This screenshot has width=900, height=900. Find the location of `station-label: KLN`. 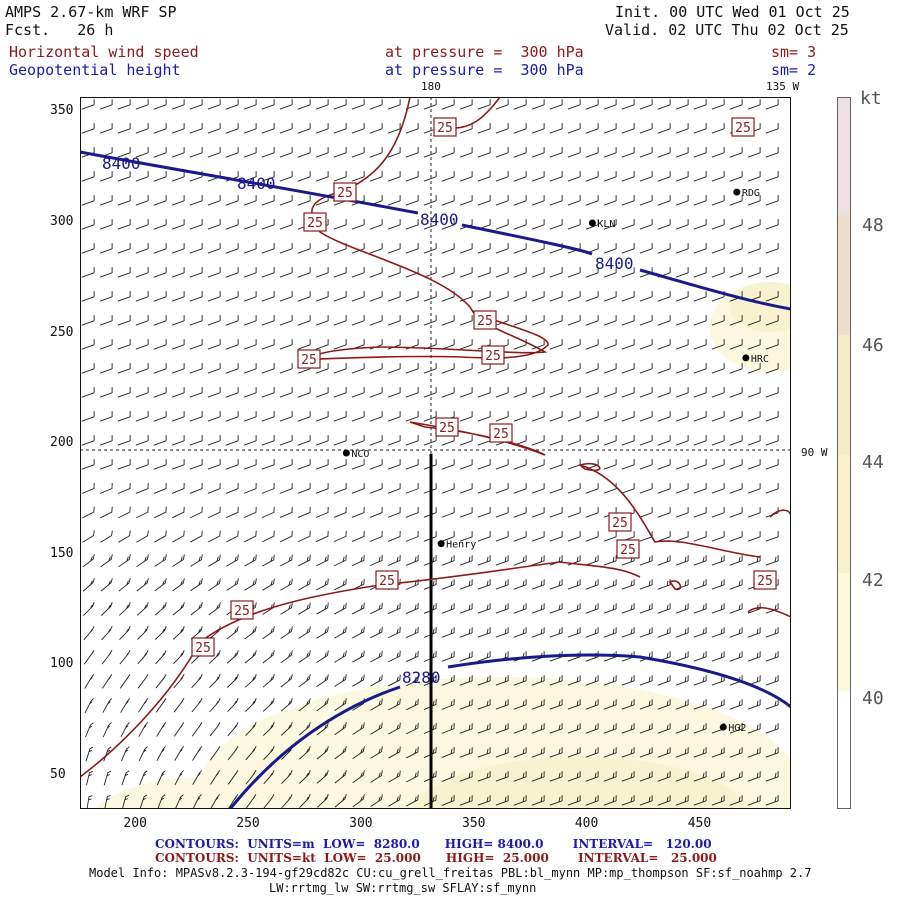

station-label: KLN is located at coordinates (606, 224).